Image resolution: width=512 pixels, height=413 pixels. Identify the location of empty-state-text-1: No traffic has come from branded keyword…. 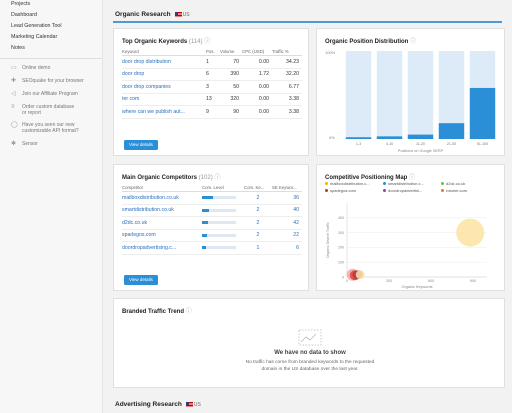
(310, 362).